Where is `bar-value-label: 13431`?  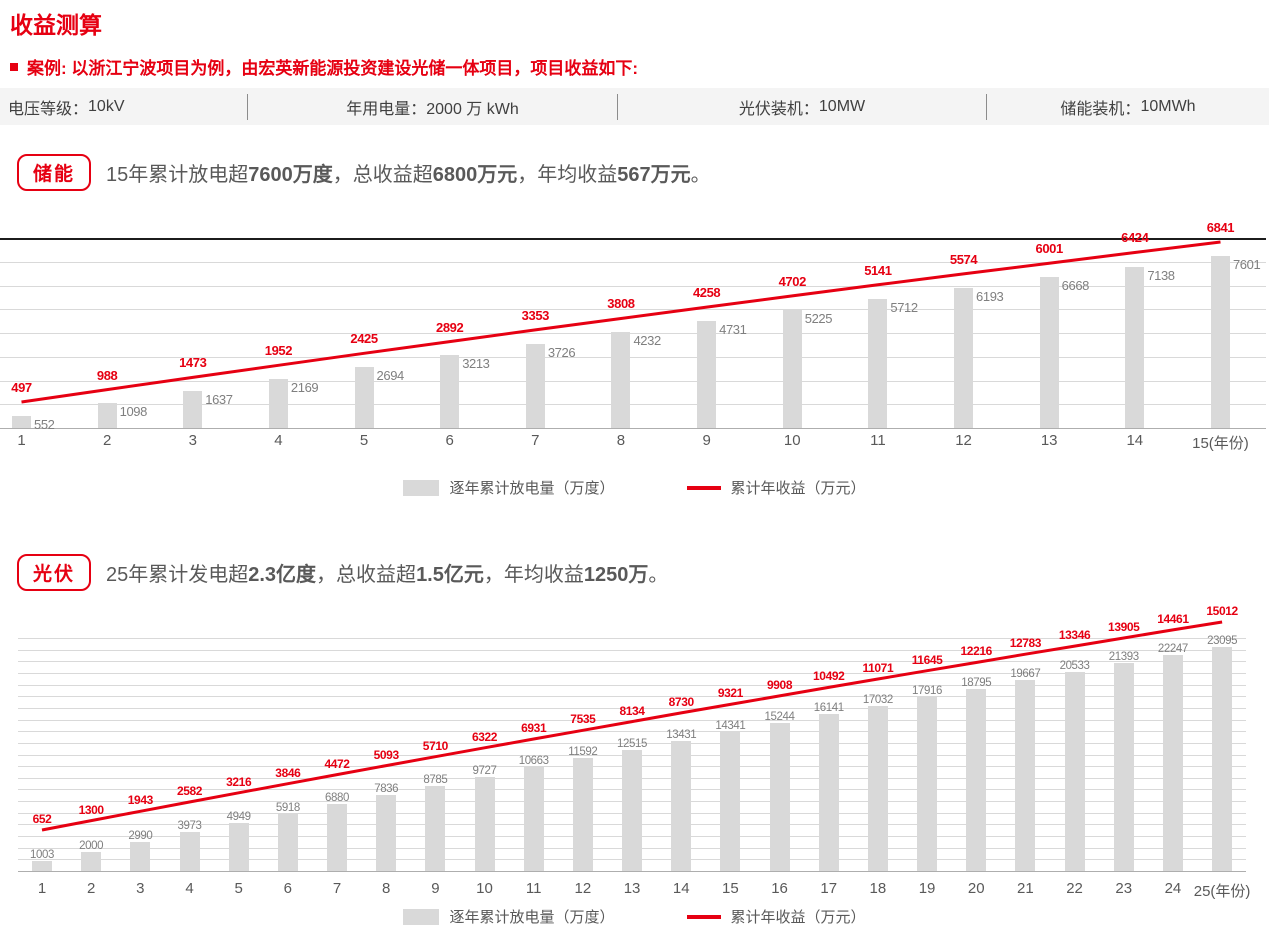 bar-value-label: 13431 is located at coordinates (681, 734).